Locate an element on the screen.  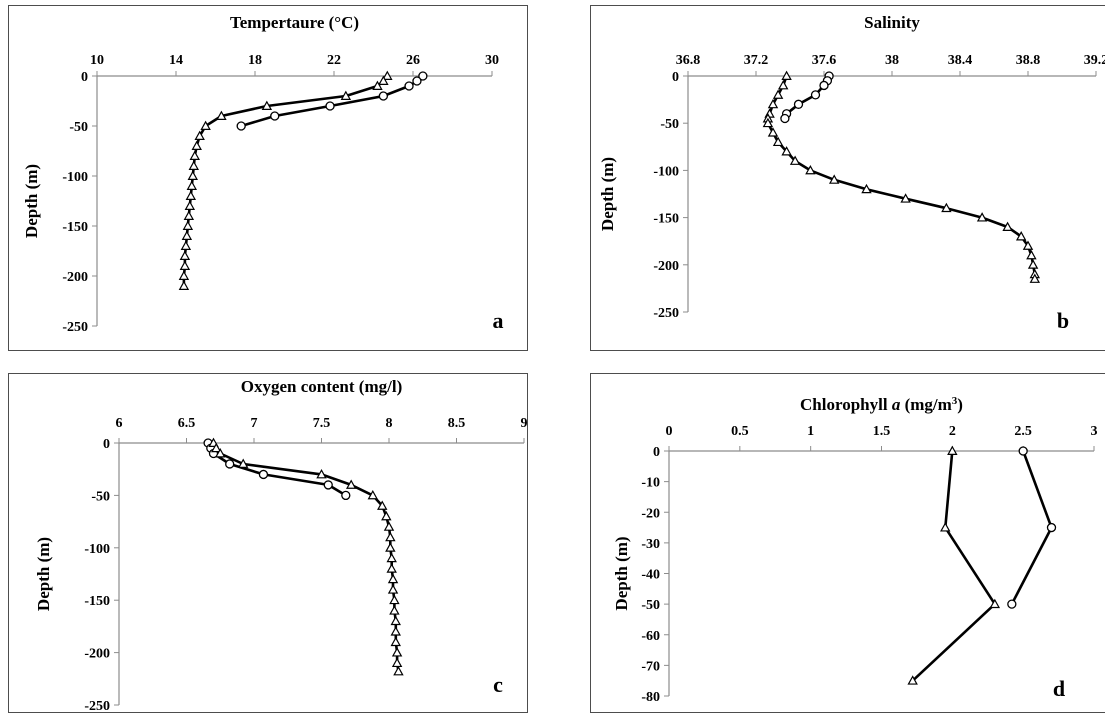
panel-letter: b is located at coordinates (1063, 320).